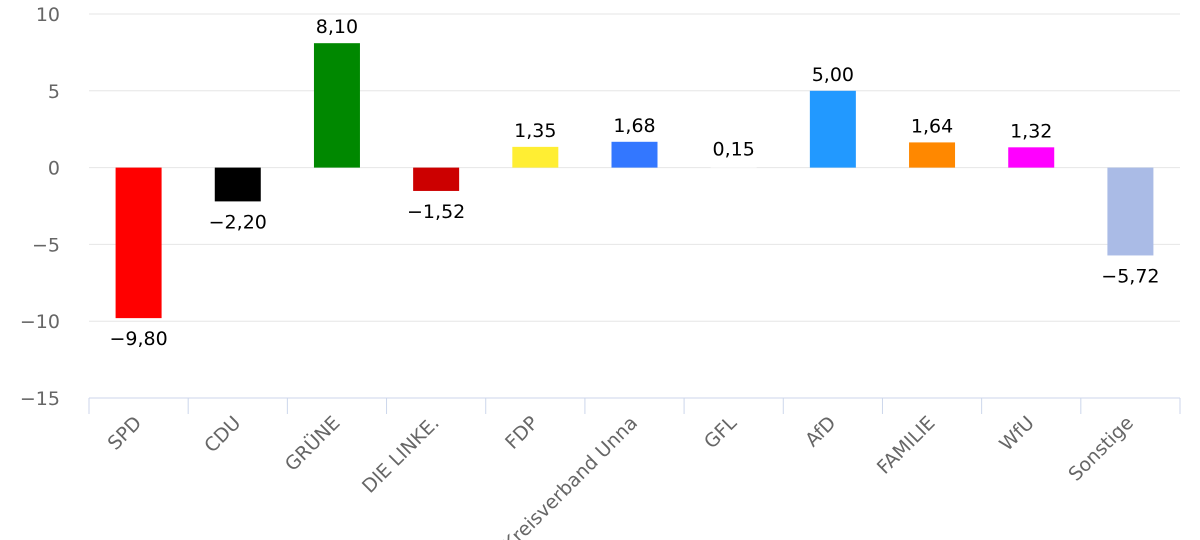 The image size is (1200, 540). Describe the element at coordinates (734, 149) in the screenshot. I see `data-label: 0,15` at that location.